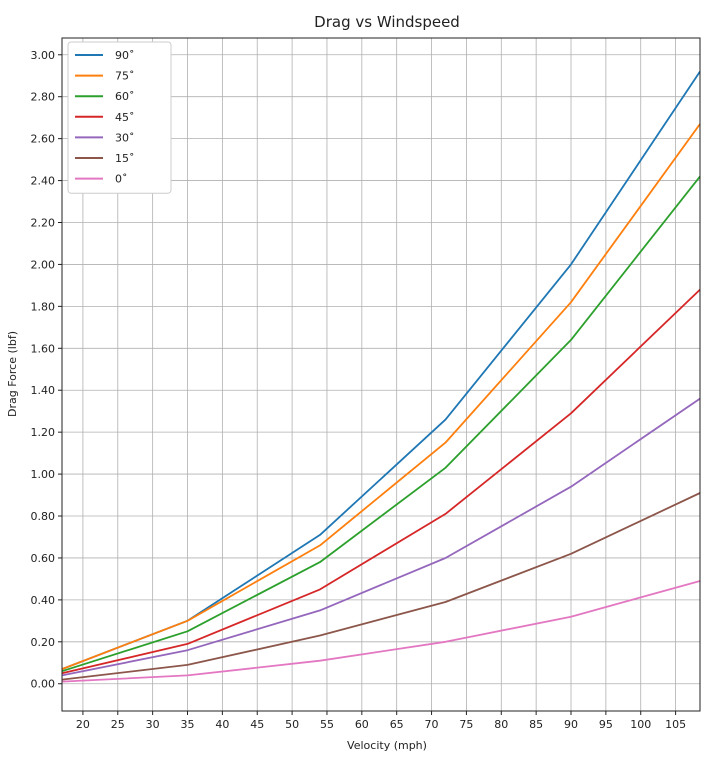  Describe the element at coordinates (125, 158) in the screenshot. I see `legend-label: 15˚` at that location.